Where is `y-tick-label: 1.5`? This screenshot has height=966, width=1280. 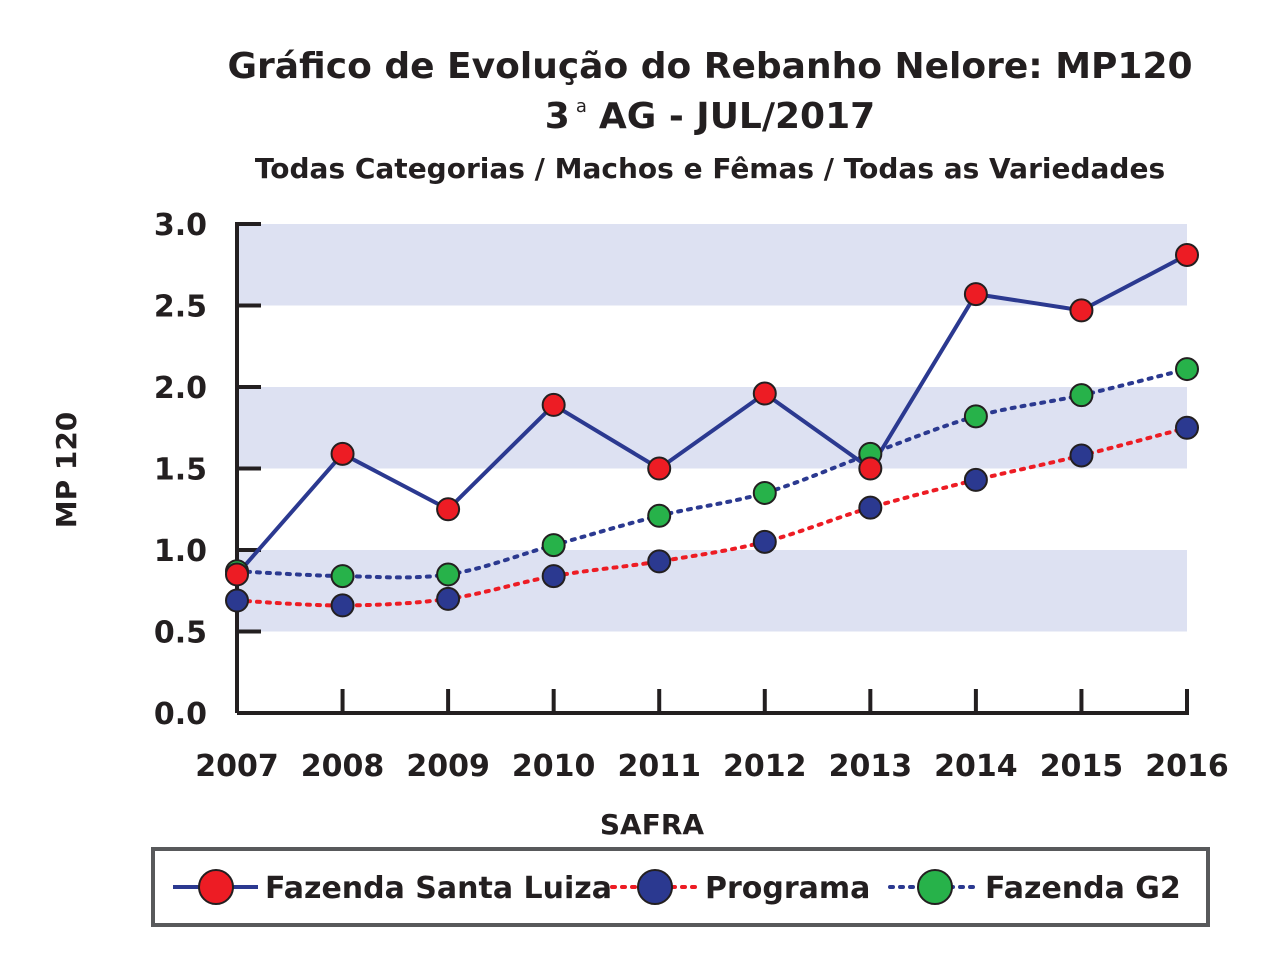 y-tick-label: 1.5 is located at coordinates (180, 470).